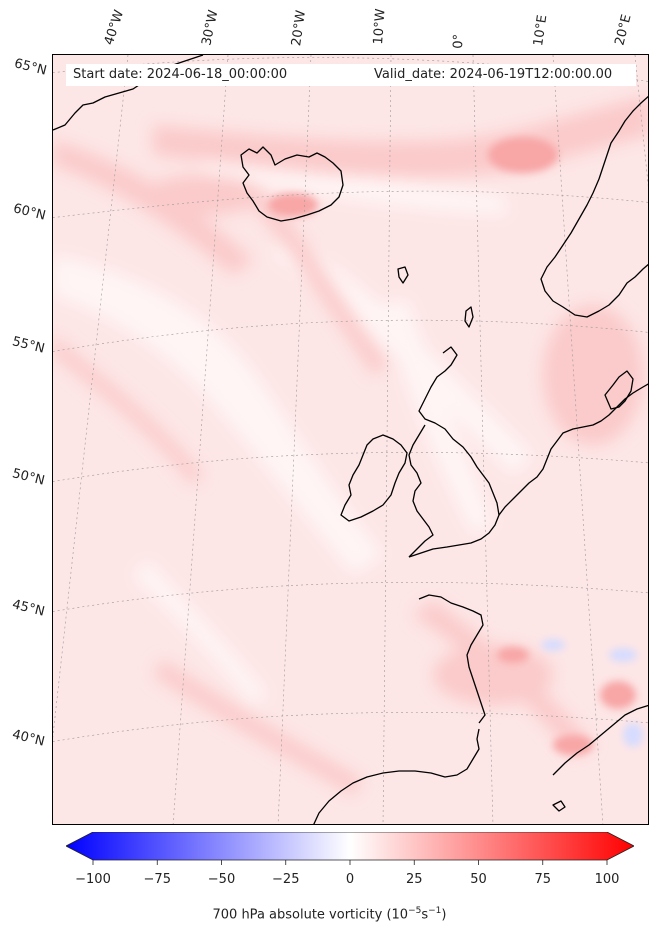  Describe the element at coordinates (573, 449) in the screenshot. I see `coastline-continent-north` at that location.